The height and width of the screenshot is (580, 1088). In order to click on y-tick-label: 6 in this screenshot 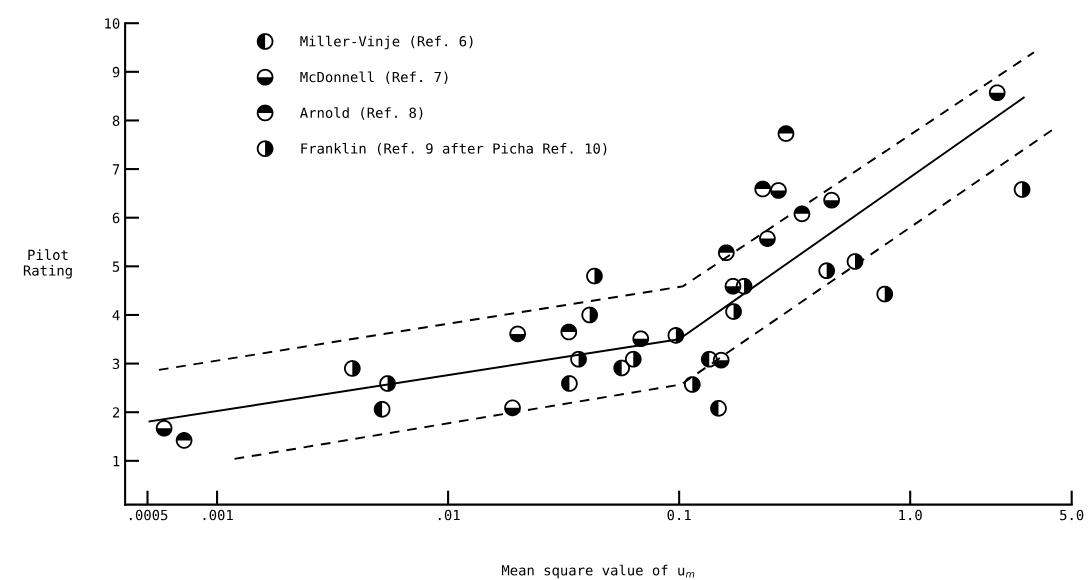, I will do `click(116, 218)`.